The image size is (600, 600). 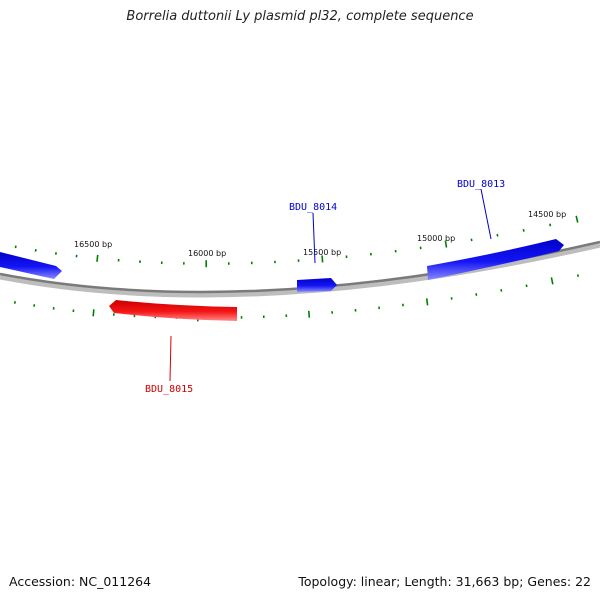 I want to click on scale-label-16000: 16000 bp, so click(x=207, y=253).